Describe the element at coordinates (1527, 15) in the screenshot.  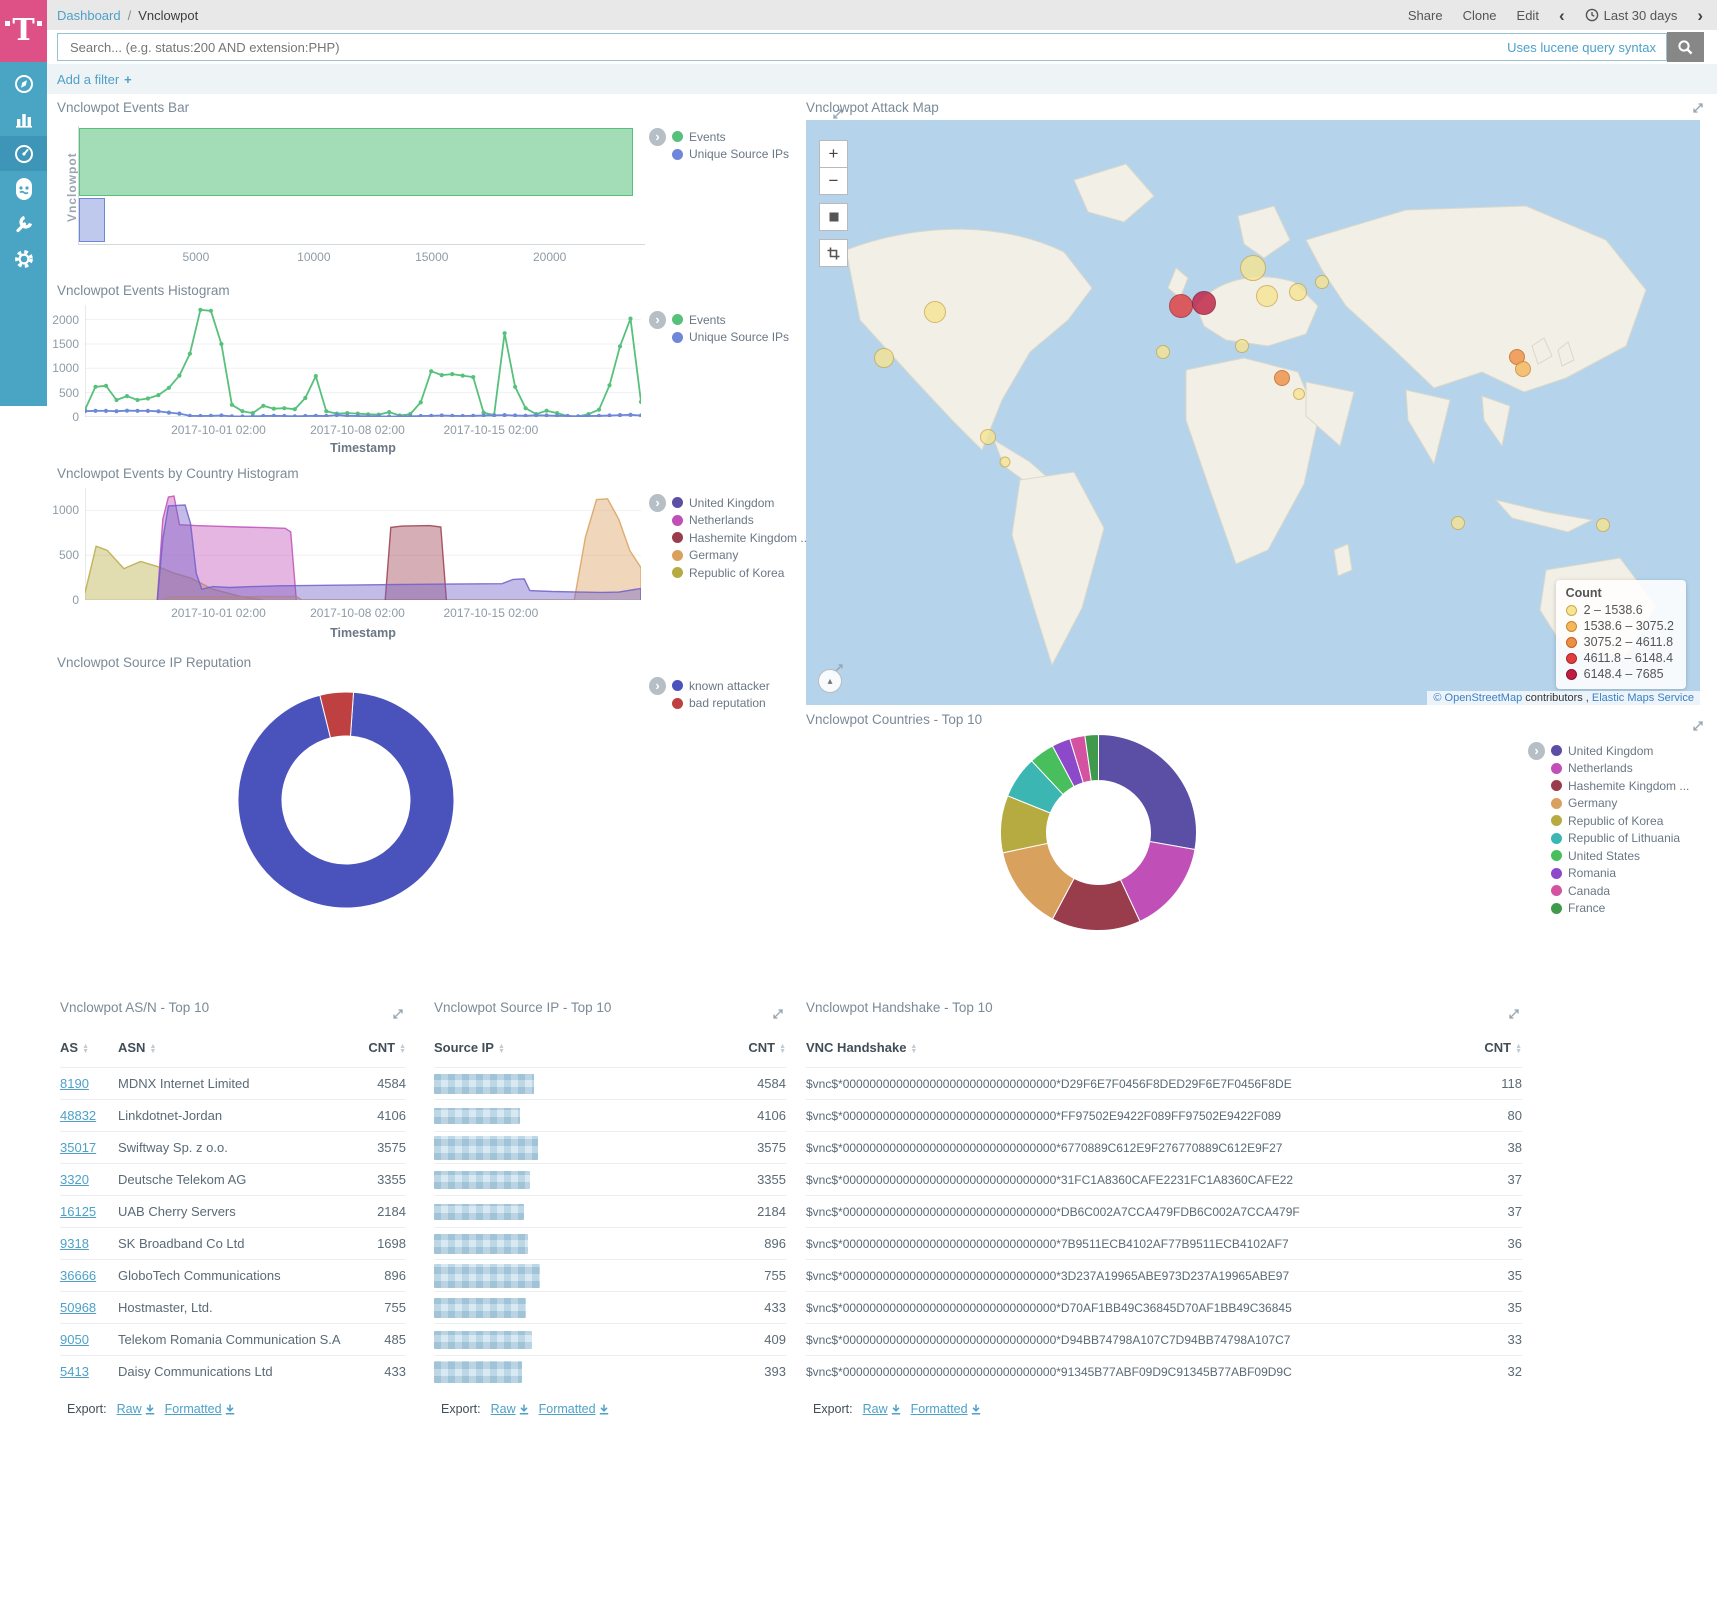
I see `edit-button: Edit` at that location.